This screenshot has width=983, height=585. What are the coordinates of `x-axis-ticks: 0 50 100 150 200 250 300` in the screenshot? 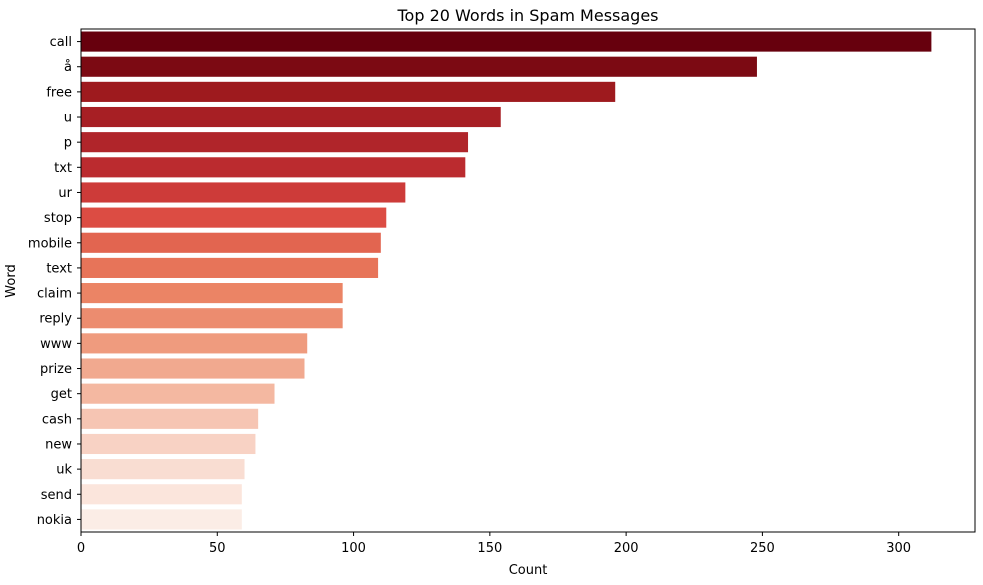 It's located at (494, 544).